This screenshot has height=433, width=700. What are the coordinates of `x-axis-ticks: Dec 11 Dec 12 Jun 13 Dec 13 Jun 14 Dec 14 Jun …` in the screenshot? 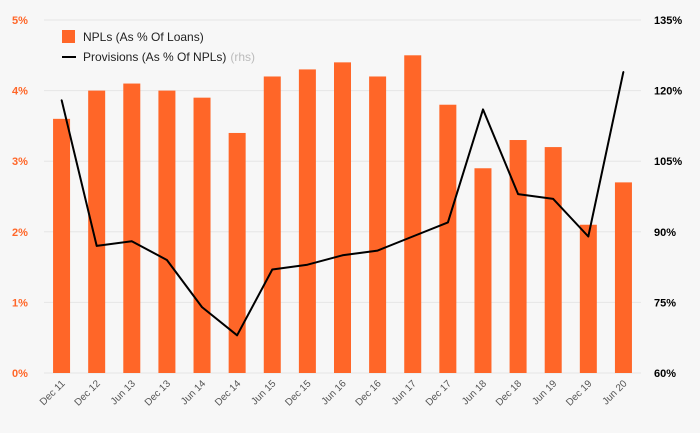 It's located at (334, 393).